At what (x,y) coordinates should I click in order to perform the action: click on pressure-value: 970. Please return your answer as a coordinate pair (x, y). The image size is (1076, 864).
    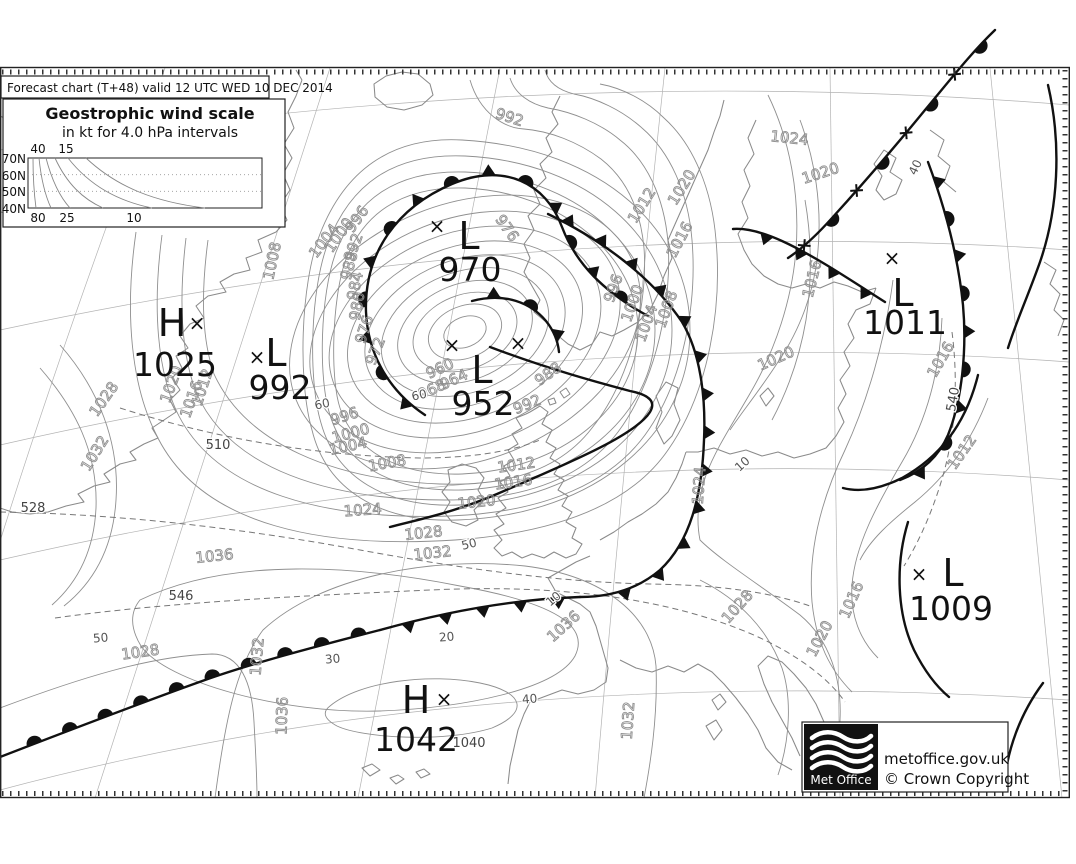
    Looking at the image, I should click on (470, 269).